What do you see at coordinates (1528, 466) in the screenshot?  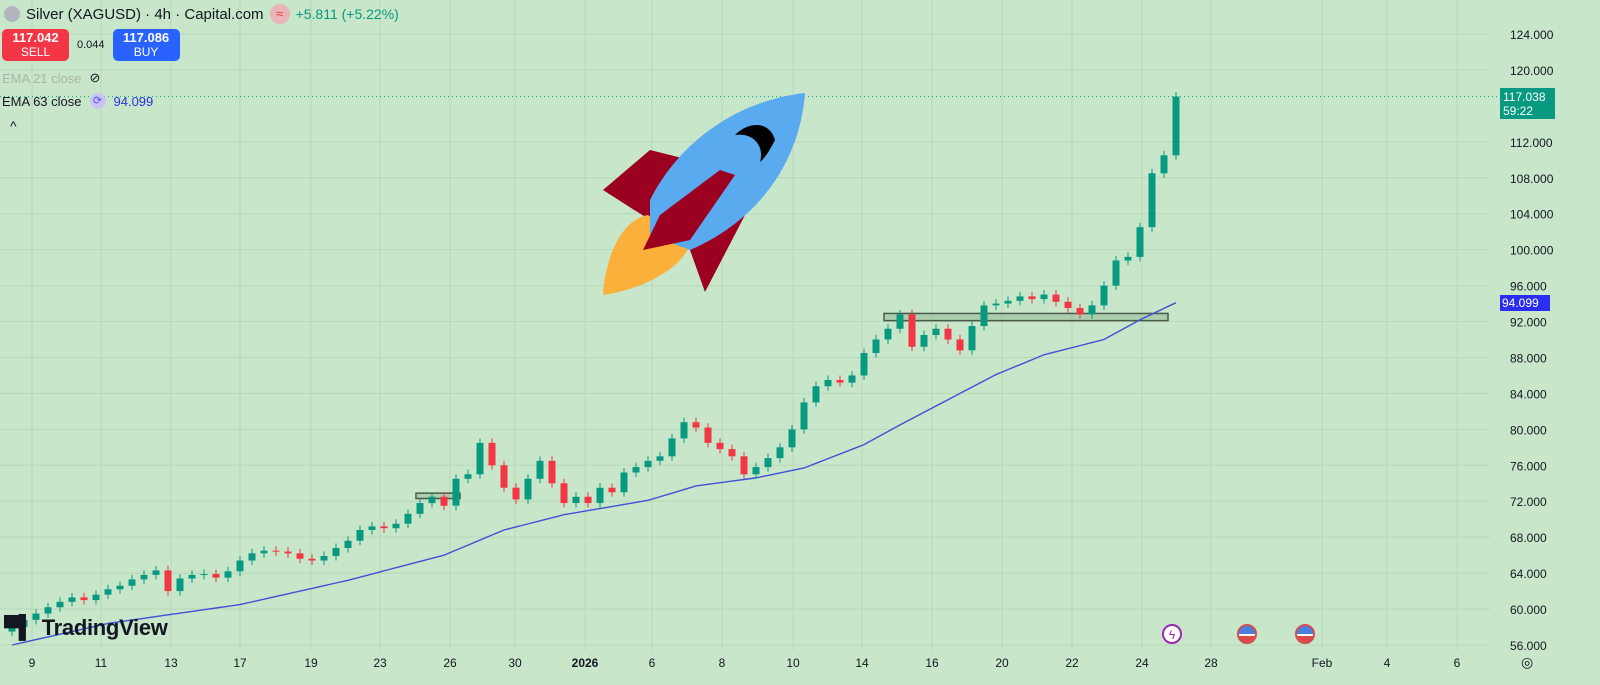 I see `y-tick-label: 76.000` at bounding box center [1528, 466].